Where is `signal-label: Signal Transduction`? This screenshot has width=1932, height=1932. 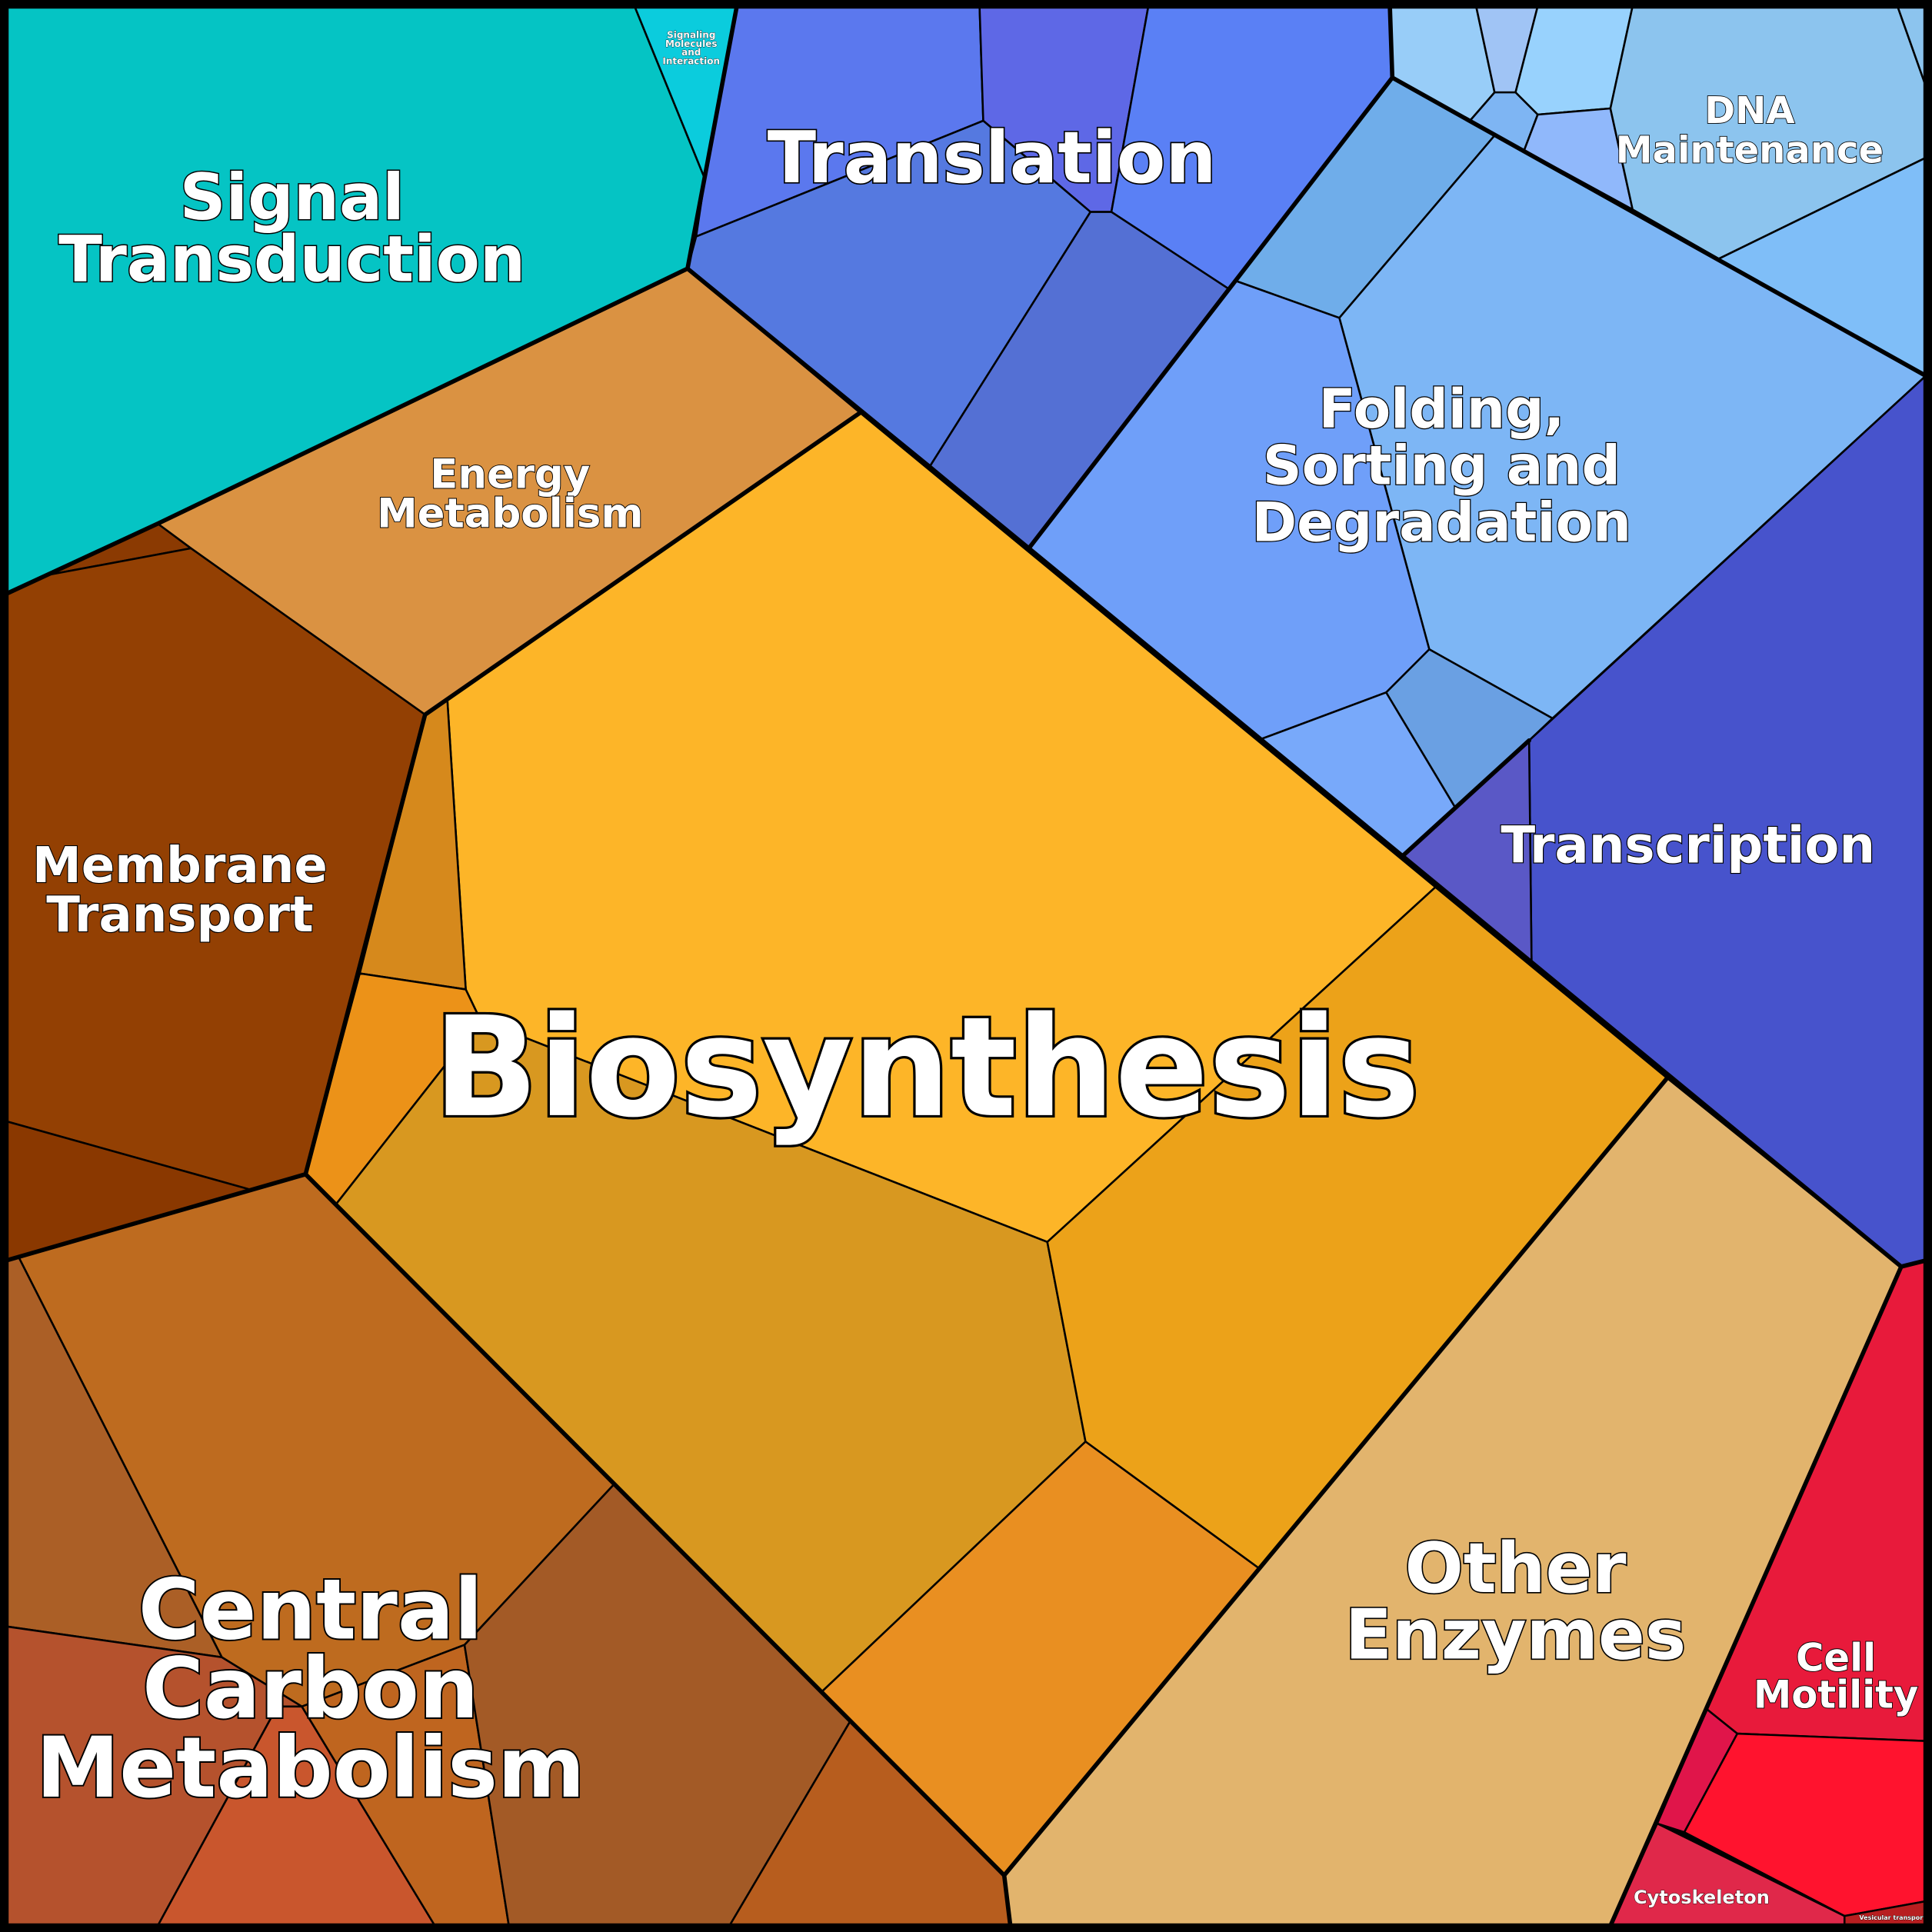
signal-label: Signal Transduction is located at coordinates (291, 228).